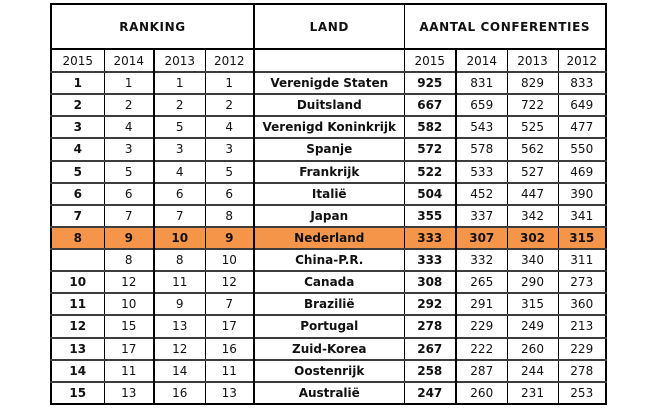 Image resolution: width=656 pixels, height=410 pixels. What do you see at coordinates (129, 193) in the screenshot?
I see `rank-cell-2014: 6` at bounding box center [129, 193].